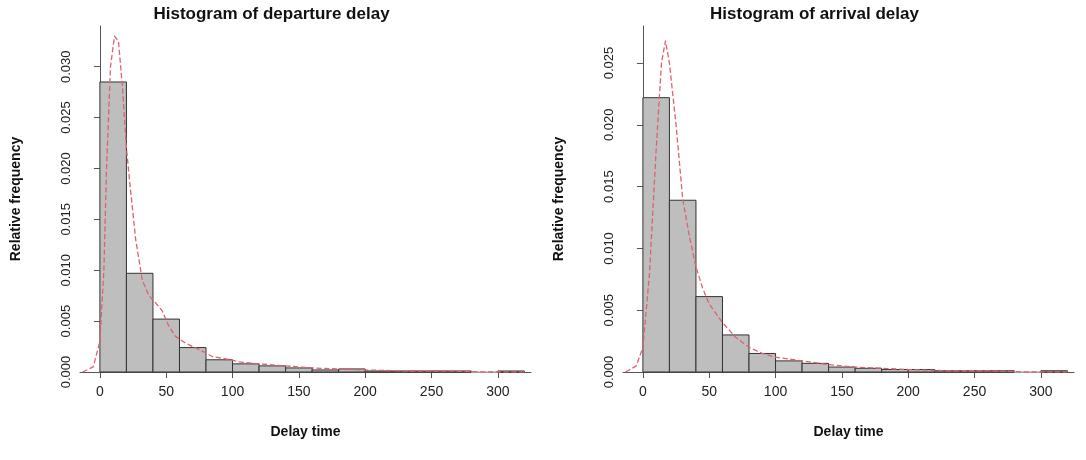 Image resolution: width=1086 pixels, height=460 pixels. What do you see at coordinates (65, 66) in the screenshot?
I see `y-tick-label: 0.030` at bounding box center [65, 66].